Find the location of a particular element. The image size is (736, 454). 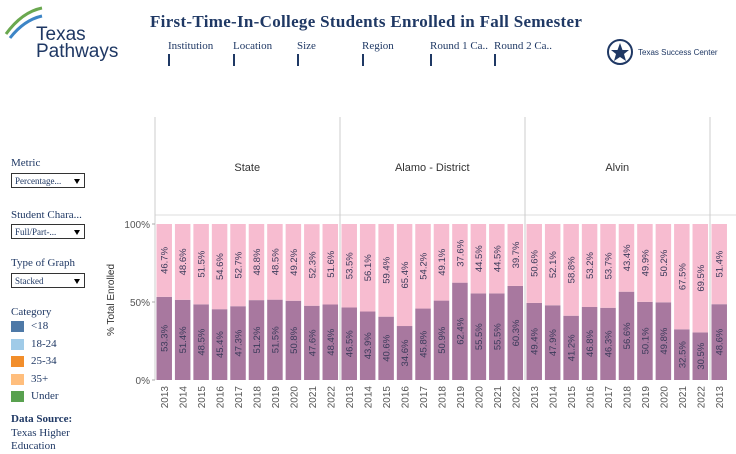

value-label: 53.7% is located at coordinates (609, 265).